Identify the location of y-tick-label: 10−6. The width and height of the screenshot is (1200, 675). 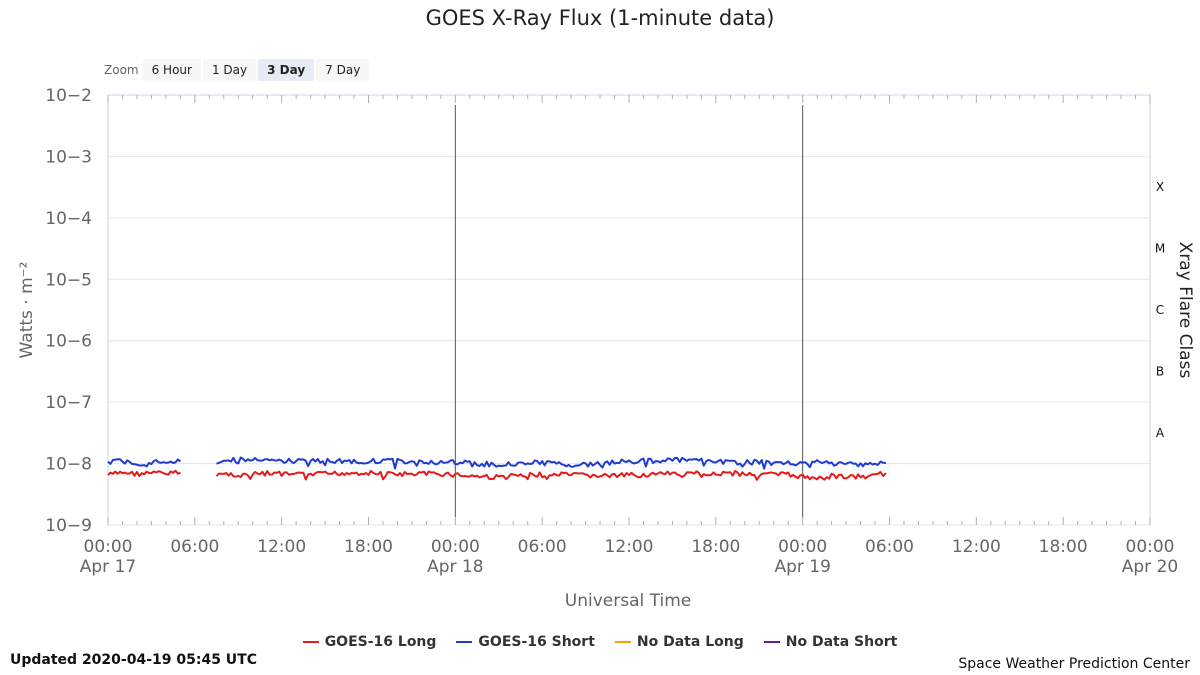
(68, 342).